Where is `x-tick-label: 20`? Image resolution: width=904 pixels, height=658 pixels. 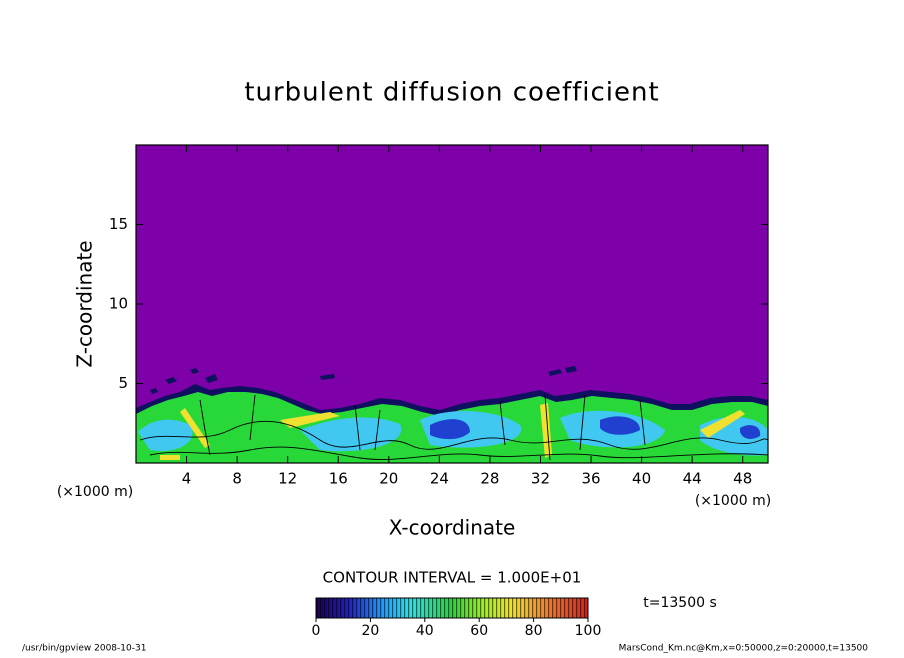 x-tick-label: 20 is located at coordinates (388, 479).